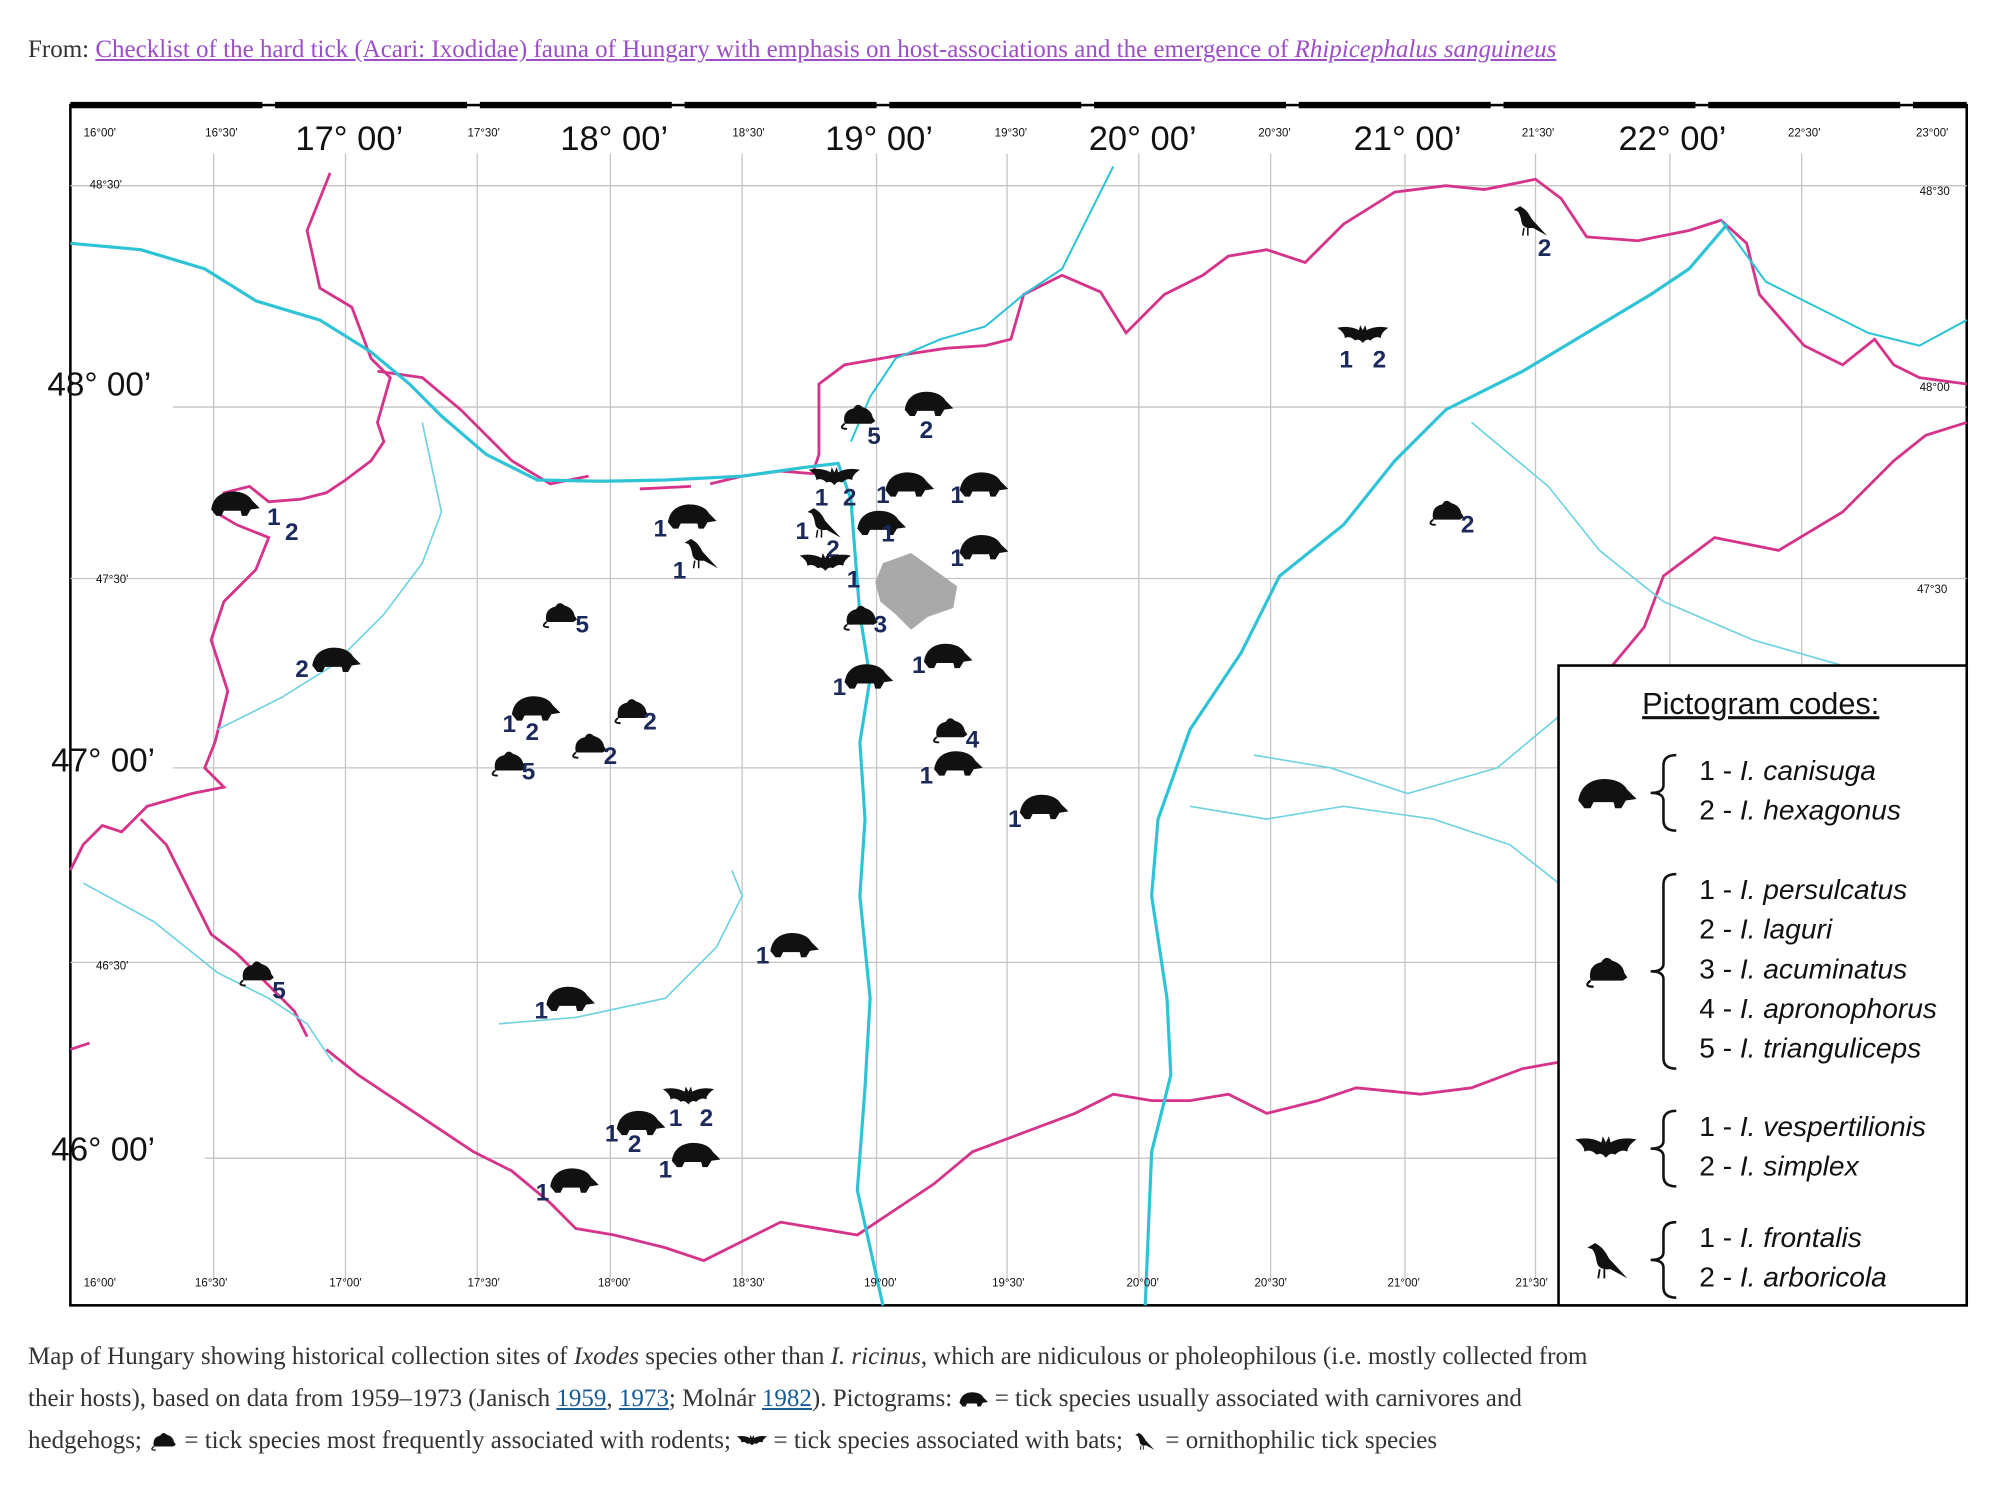 The image size is (2000, 1500). Describe the element at coordinates (1760, 703) in the screenshot. I see `legend-title: Pictogram codes:` at that location.